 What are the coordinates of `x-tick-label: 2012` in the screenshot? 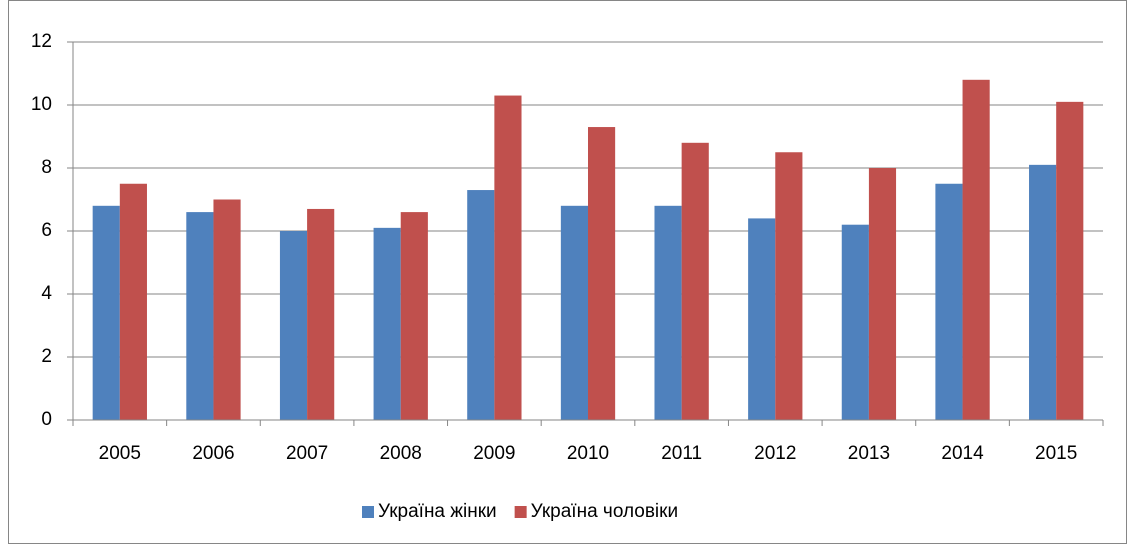 It's located at (775, 453).